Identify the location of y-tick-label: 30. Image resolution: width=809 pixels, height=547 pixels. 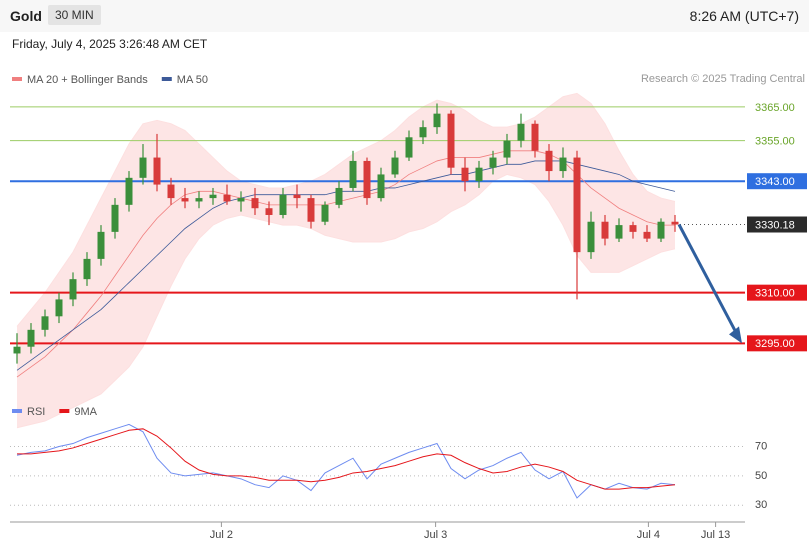
(761, 505).